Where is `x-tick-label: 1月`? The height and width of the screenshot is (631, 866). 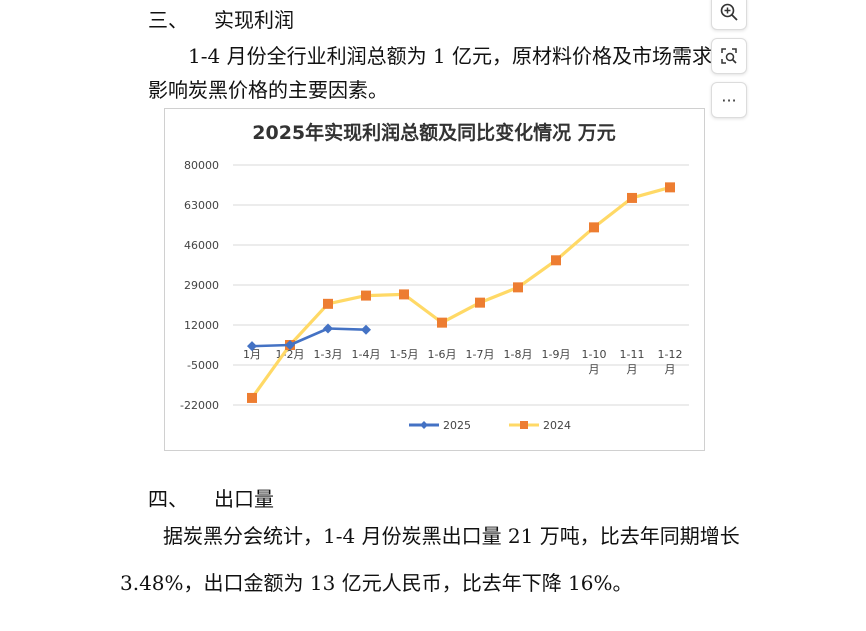 x-tick-label: 1月 is located at coordinates (252, 354).